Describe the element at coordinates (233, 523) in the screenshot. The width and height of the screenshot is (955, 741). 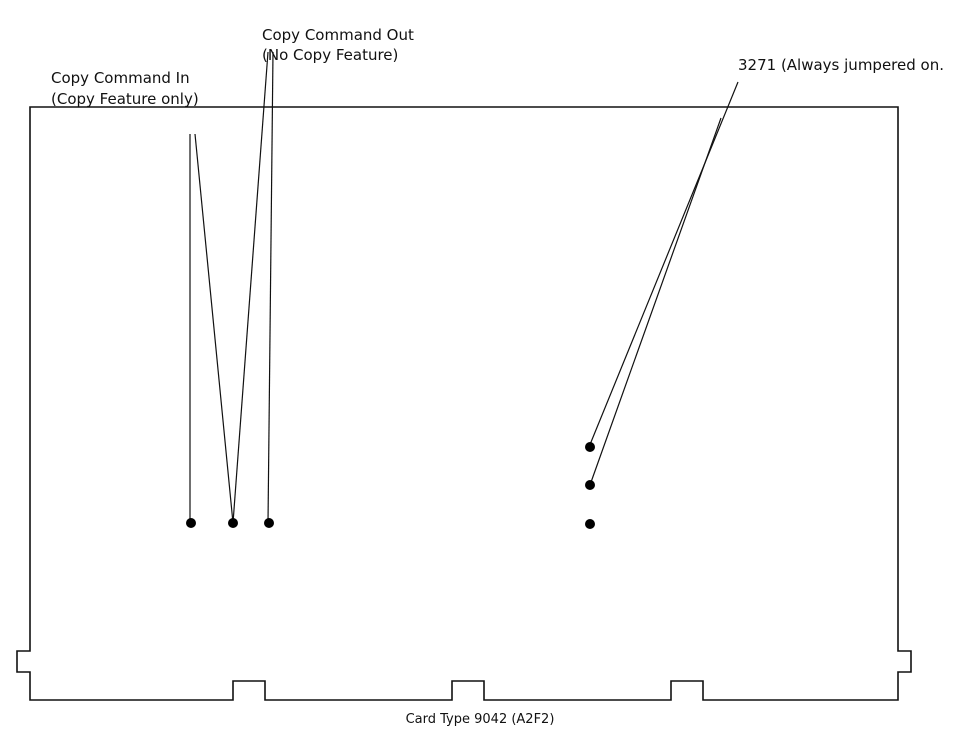
I see `pin-common` at that location.